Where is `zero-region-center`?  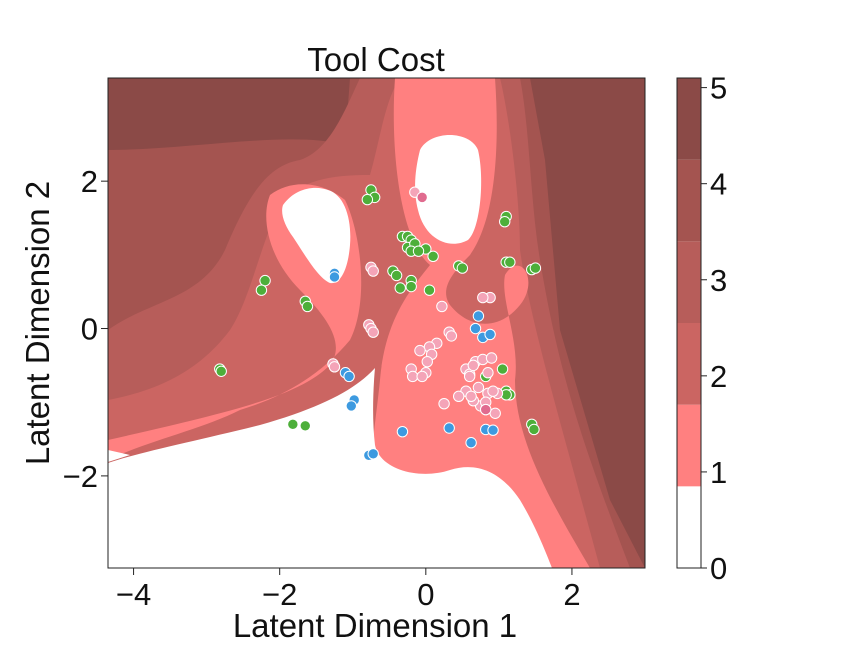 zero-region-center is located at coordinates (448, 189).